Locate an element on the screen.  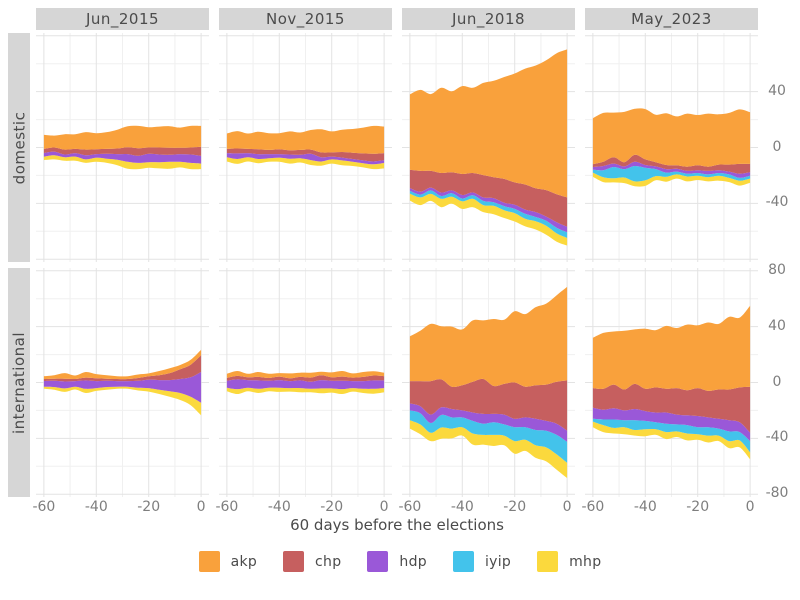
panel-domestic-Nov_2015 is located at coordinates (305, 147).